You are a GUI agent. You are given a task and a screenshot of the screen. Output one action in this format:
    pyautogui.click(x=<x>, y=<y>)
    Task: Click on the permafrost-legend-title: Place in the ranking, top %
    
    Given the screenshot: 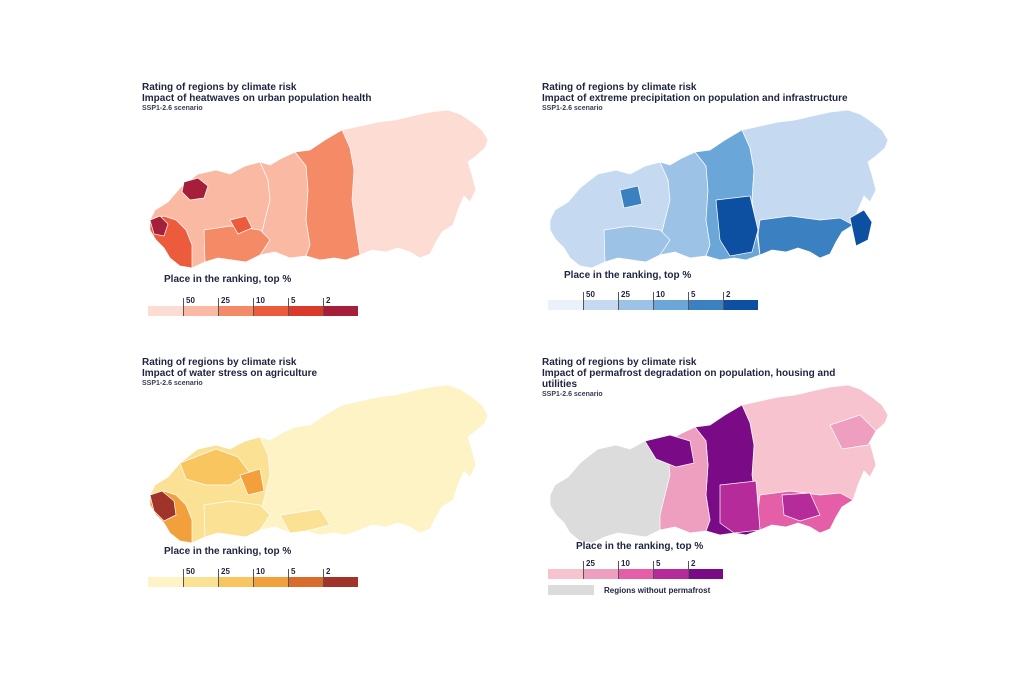 What is the action you would take?
    pyautogui.click(x=640, y=546)
    